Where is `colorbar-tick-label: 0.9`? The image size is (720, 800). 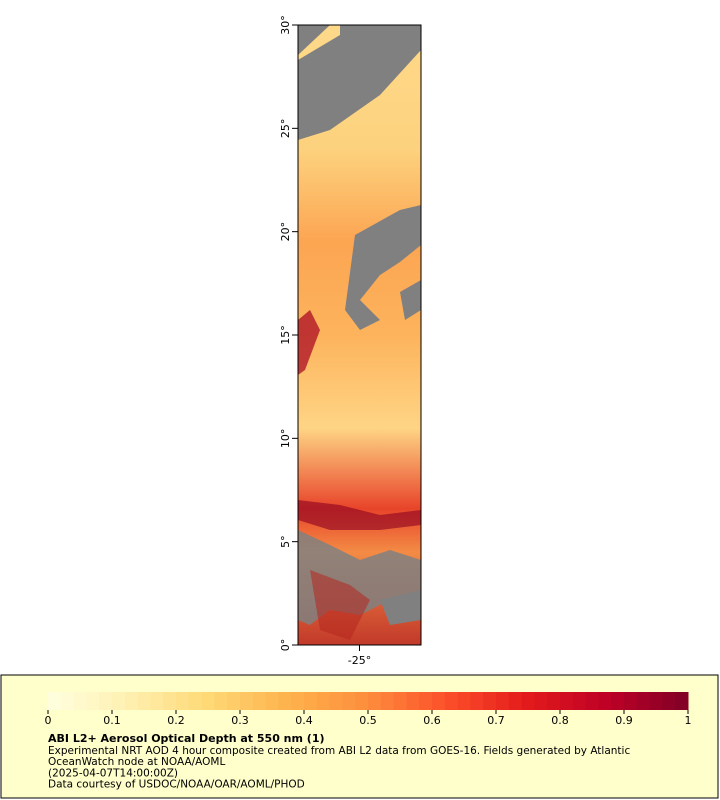
colorbar-tick-label: 0.9 is located at coordinates (624, 720).